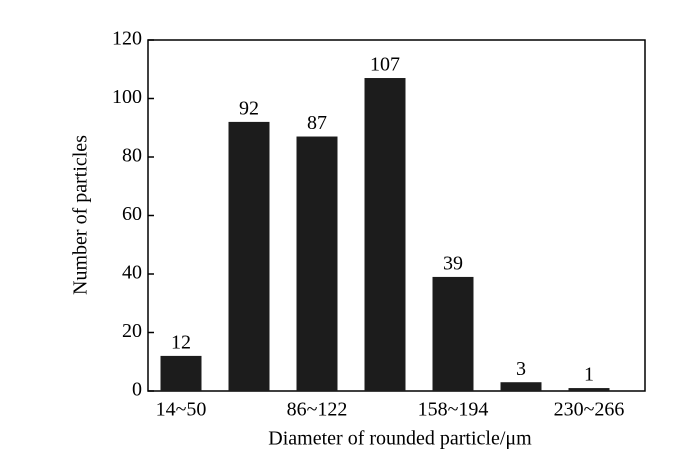  Describe the element at coordinates (81, 215) in the screenshot. I see `y-axis-label: Number of particles` at that location.